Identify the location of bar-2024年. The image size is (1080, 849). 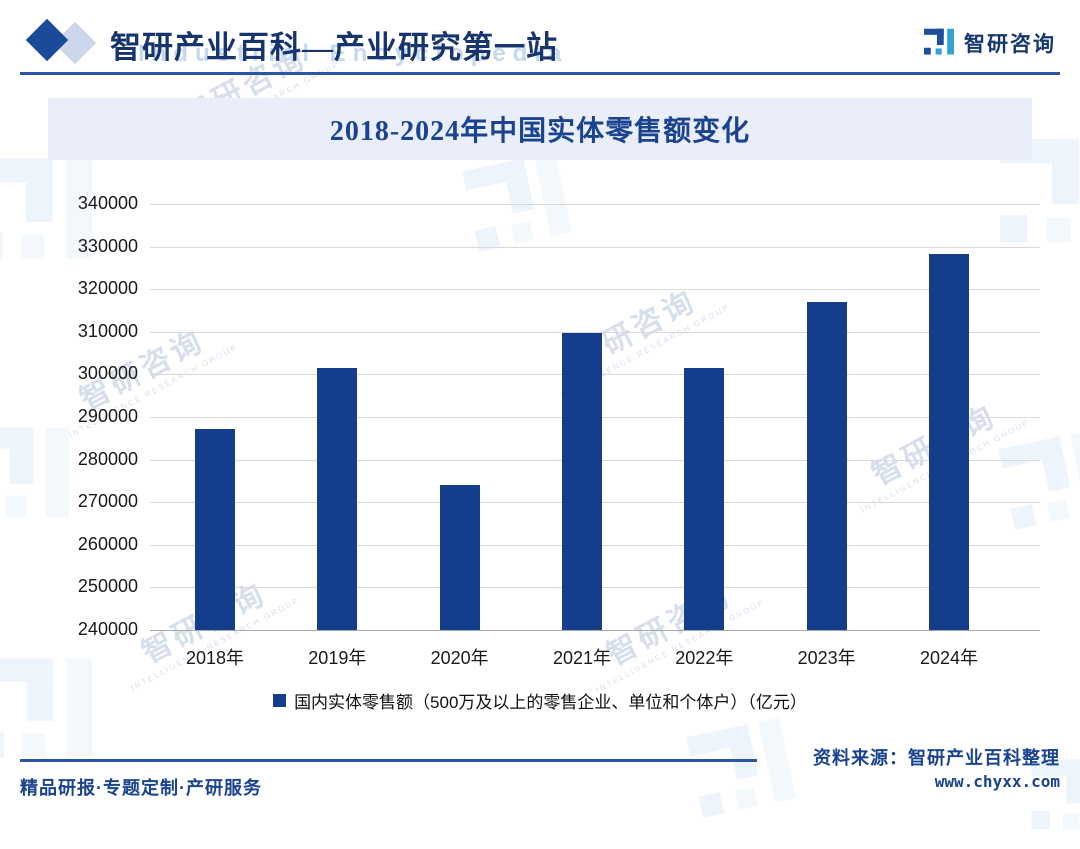
(948, 442).